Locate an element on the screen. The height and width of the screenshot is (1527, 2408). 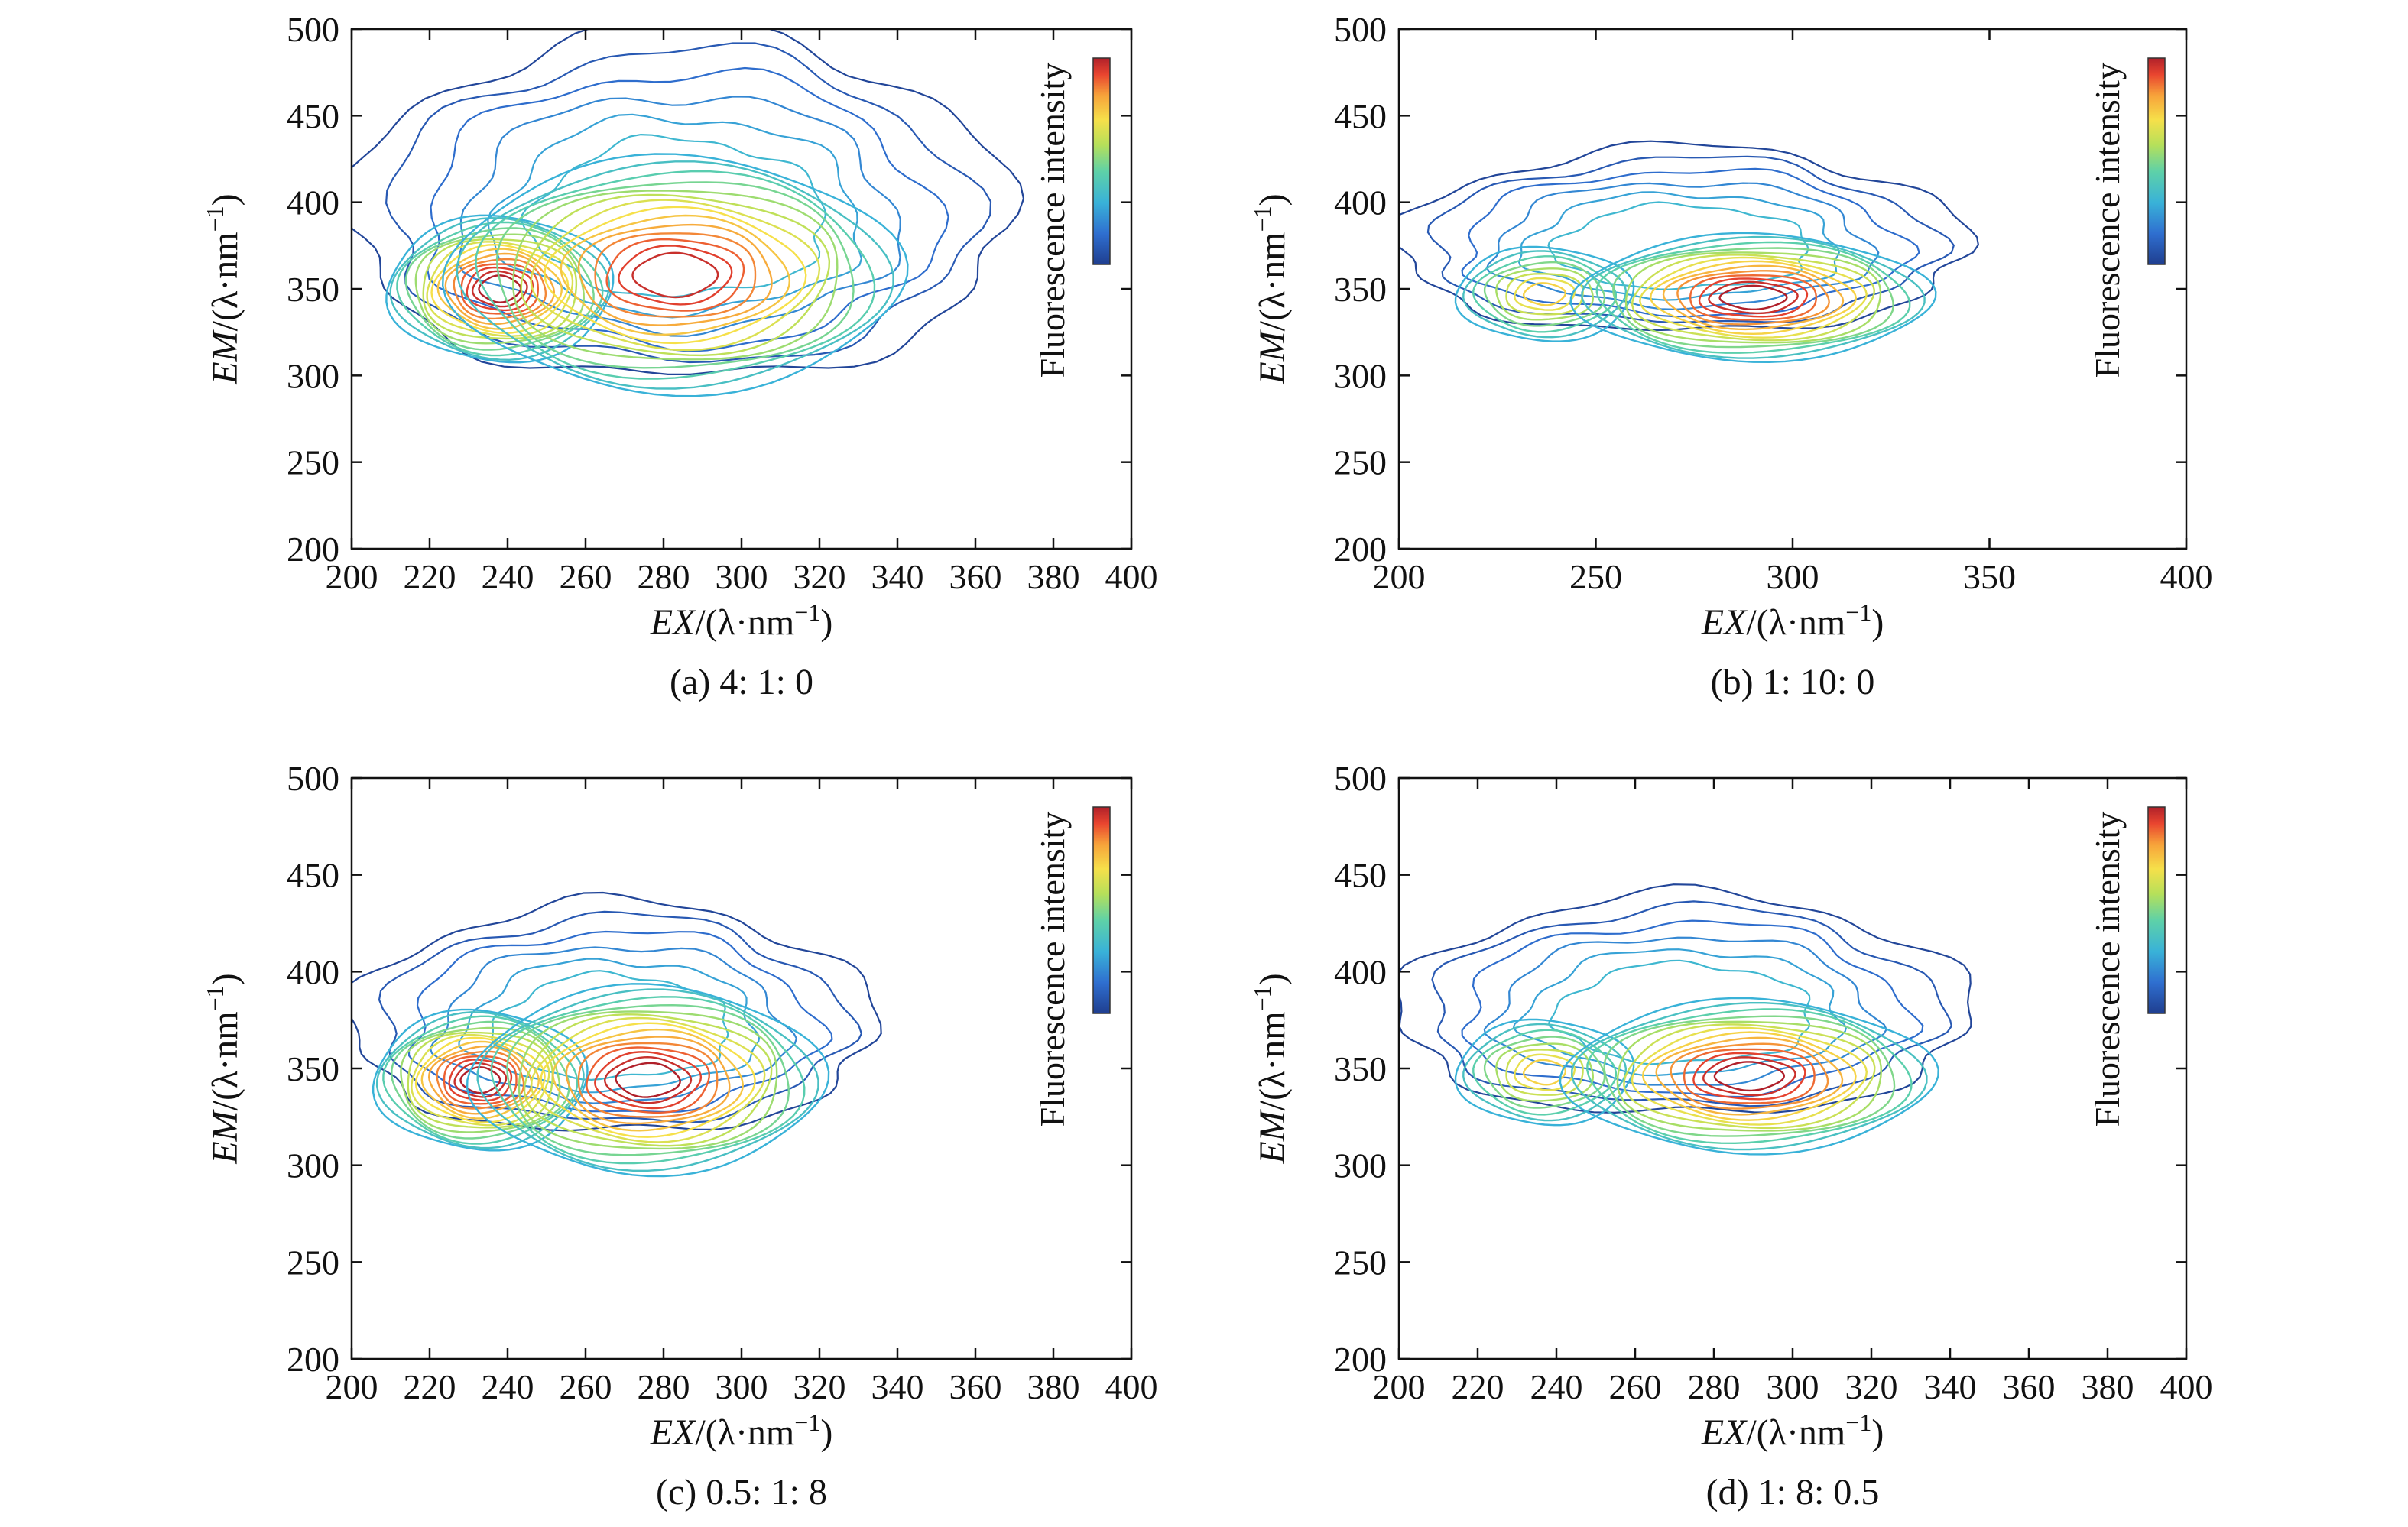
x-tick-label: 250 is located at coordinates (1596, 576).